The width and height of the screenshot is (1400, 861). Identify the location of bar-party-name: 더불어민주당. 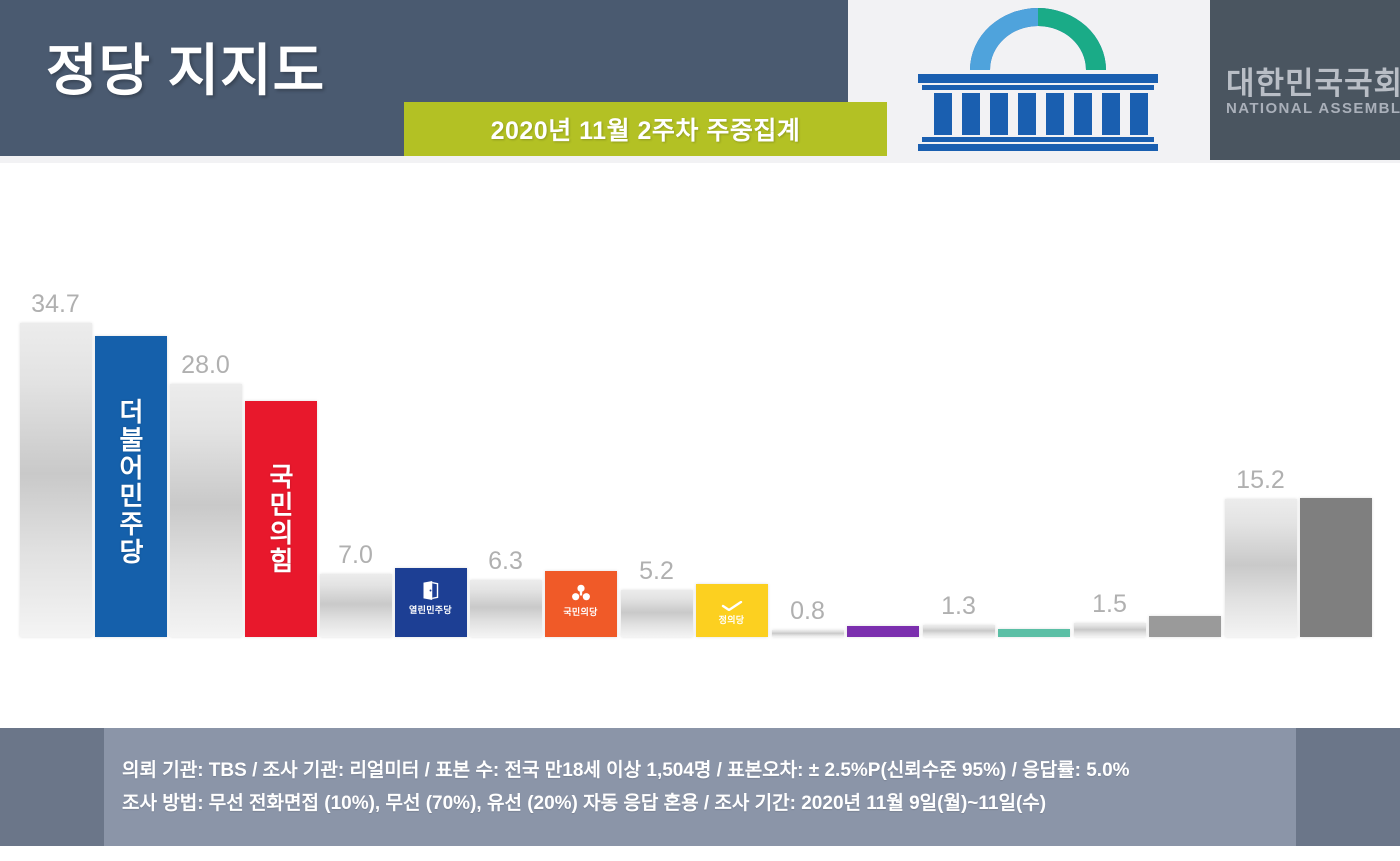
(130, 481).